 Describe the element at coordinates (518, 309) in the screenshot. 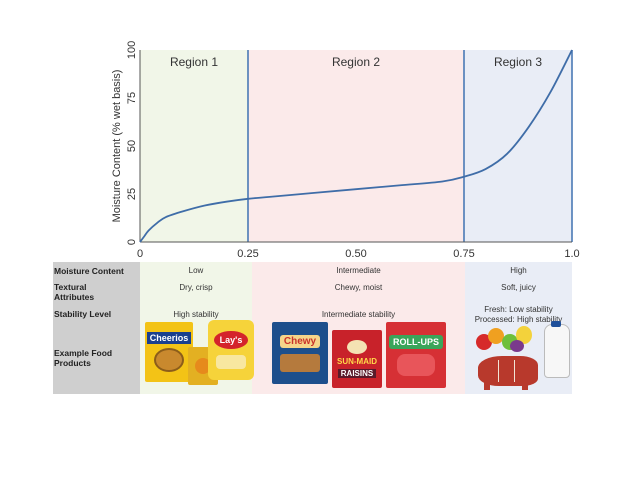

I see `region3-stability-fresh: Fresh: Low stability` at that location.